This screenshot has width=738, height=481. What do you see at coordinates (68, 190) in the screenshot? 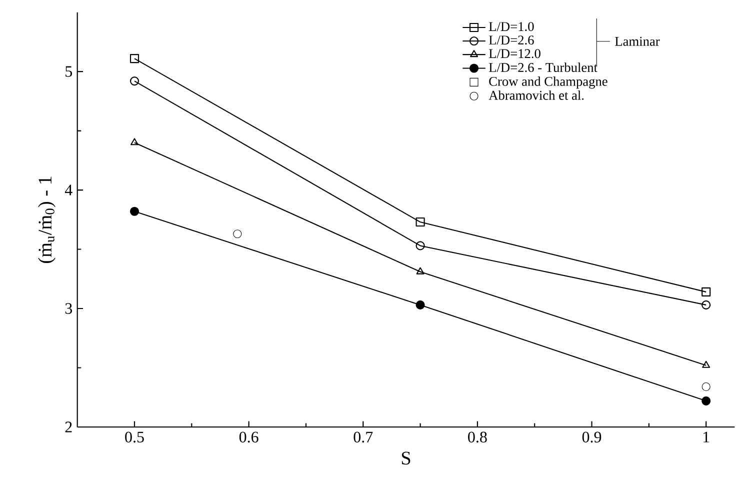
I see `y-tick-label: 4` at bounding box center [68, 190].